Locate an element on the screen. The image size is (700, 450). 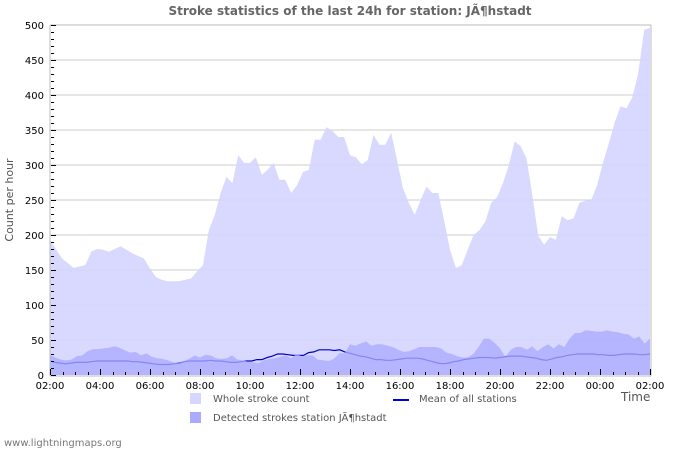
x-tick-label: 10:00 is located at coordinates (250, 386).